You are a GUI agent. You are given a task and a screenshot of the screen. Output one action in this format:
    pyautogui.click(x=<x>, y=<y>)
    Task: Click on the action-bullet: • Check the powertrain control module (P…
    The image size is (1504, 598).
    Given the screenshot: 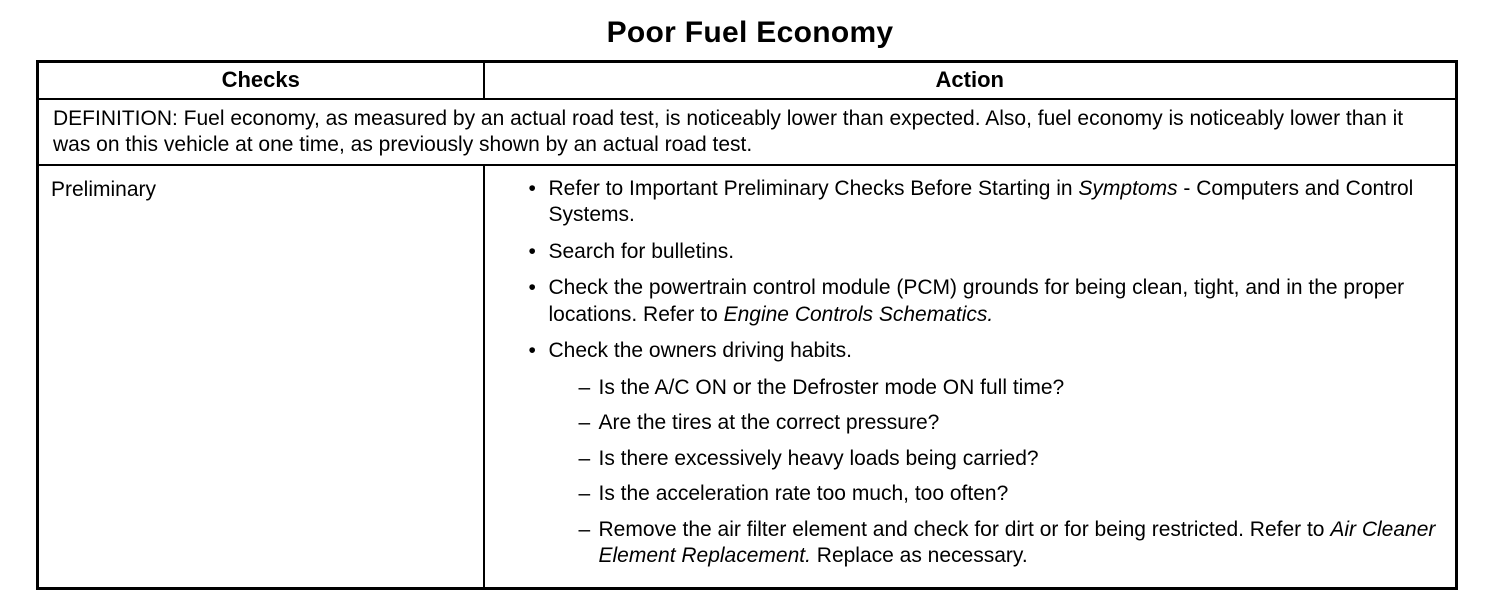 What is the action you would take?
    pyautogui.click(x=984, y=301)
    